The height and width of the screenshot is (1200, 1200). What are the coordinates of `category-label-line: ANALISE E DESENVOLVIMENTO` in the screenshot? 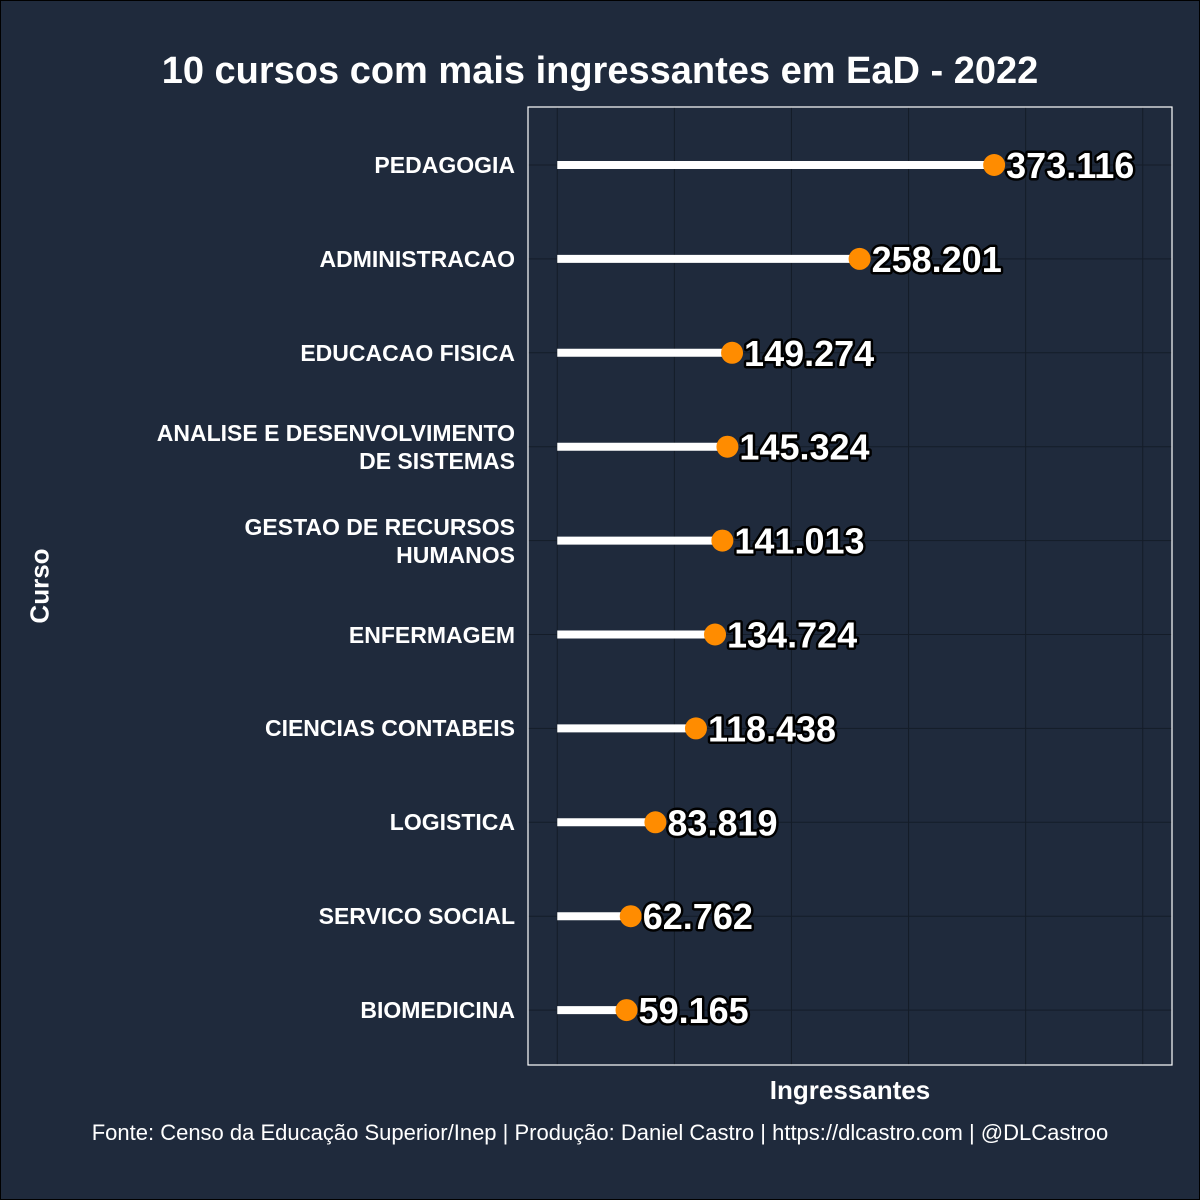 It's located at (335, 432).